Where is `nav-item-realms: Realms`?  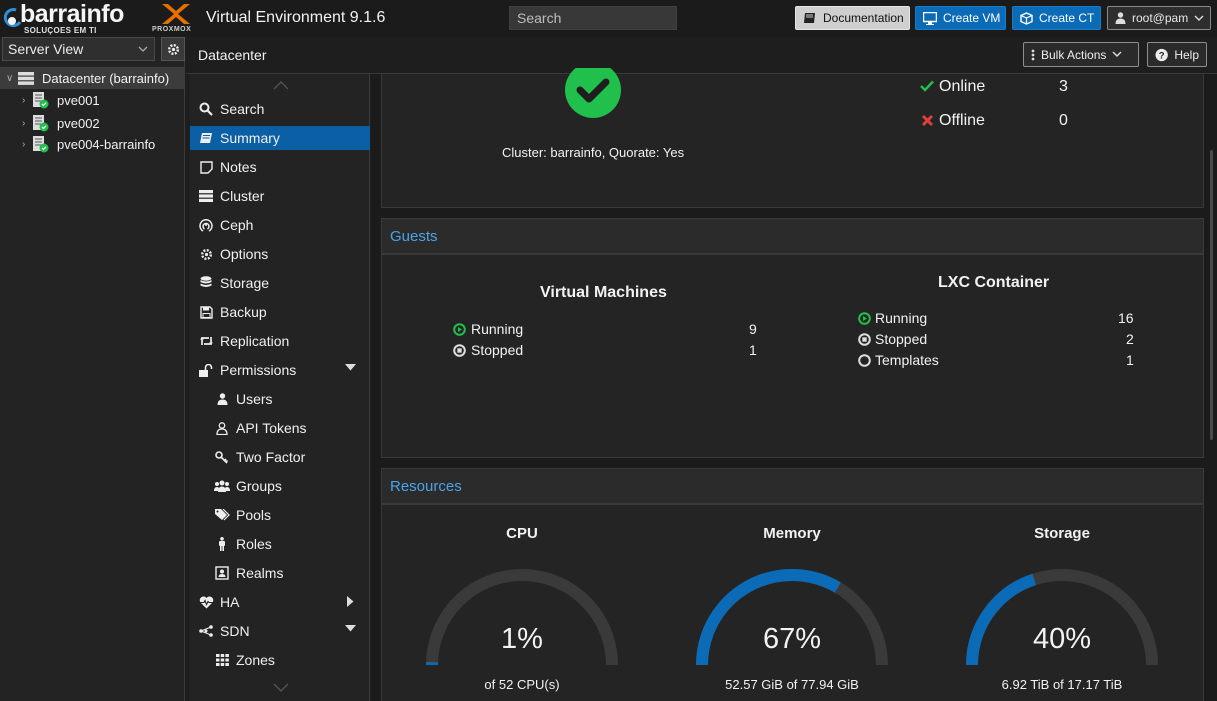
nav-item-realms: Realms is located at coordinates (280, 573).